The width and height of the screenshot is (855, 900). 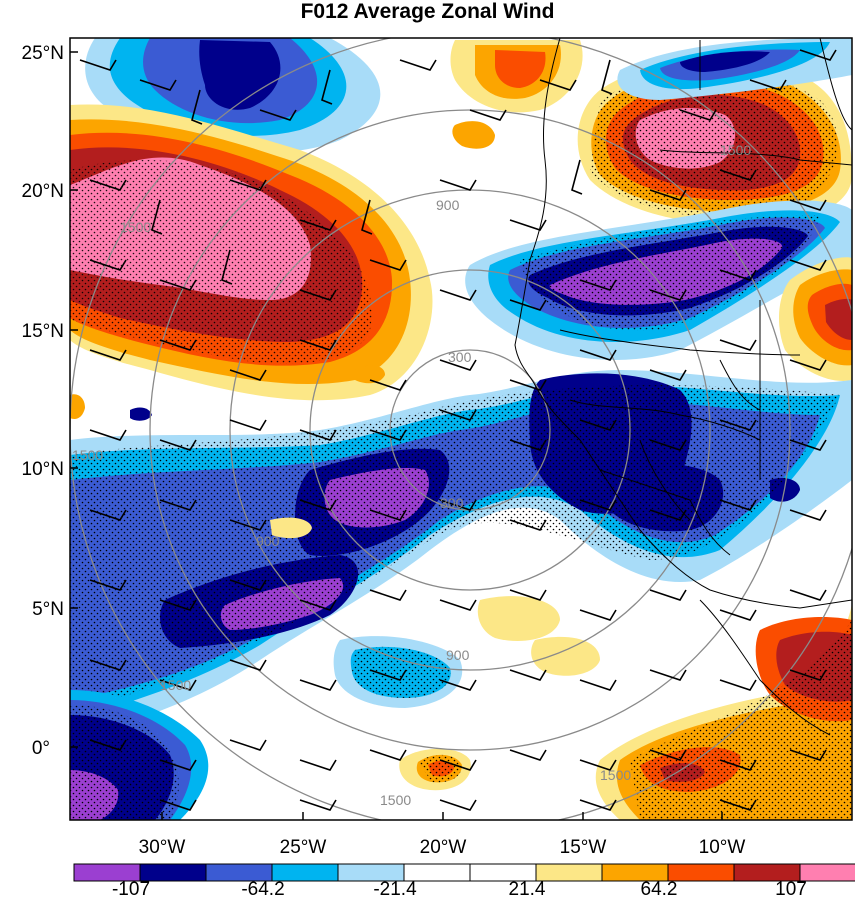 I want to click on lat-label-10n: 10°N, so click(x=43, y=469).